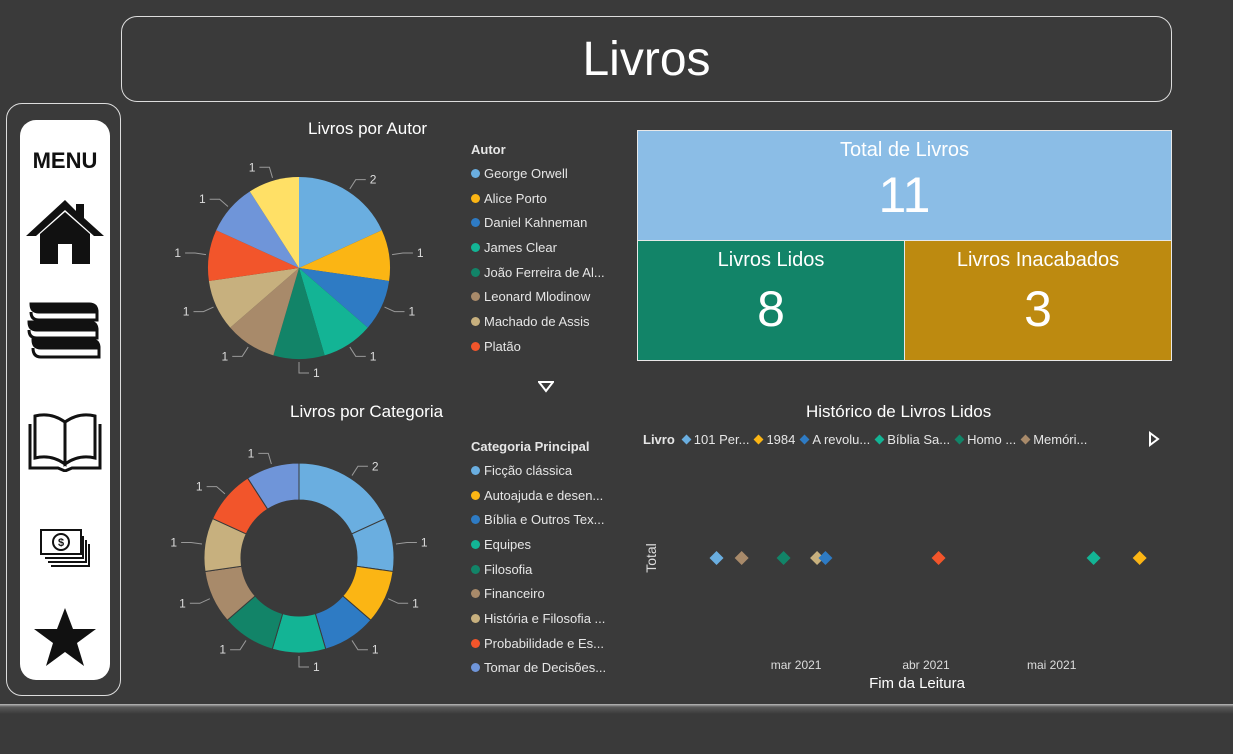 This screenshot has height=754, width=1233. Describe the element at coordinates (538, 544) in the screenshot. I see `donut-category-legend-item: Equipes` at that location.